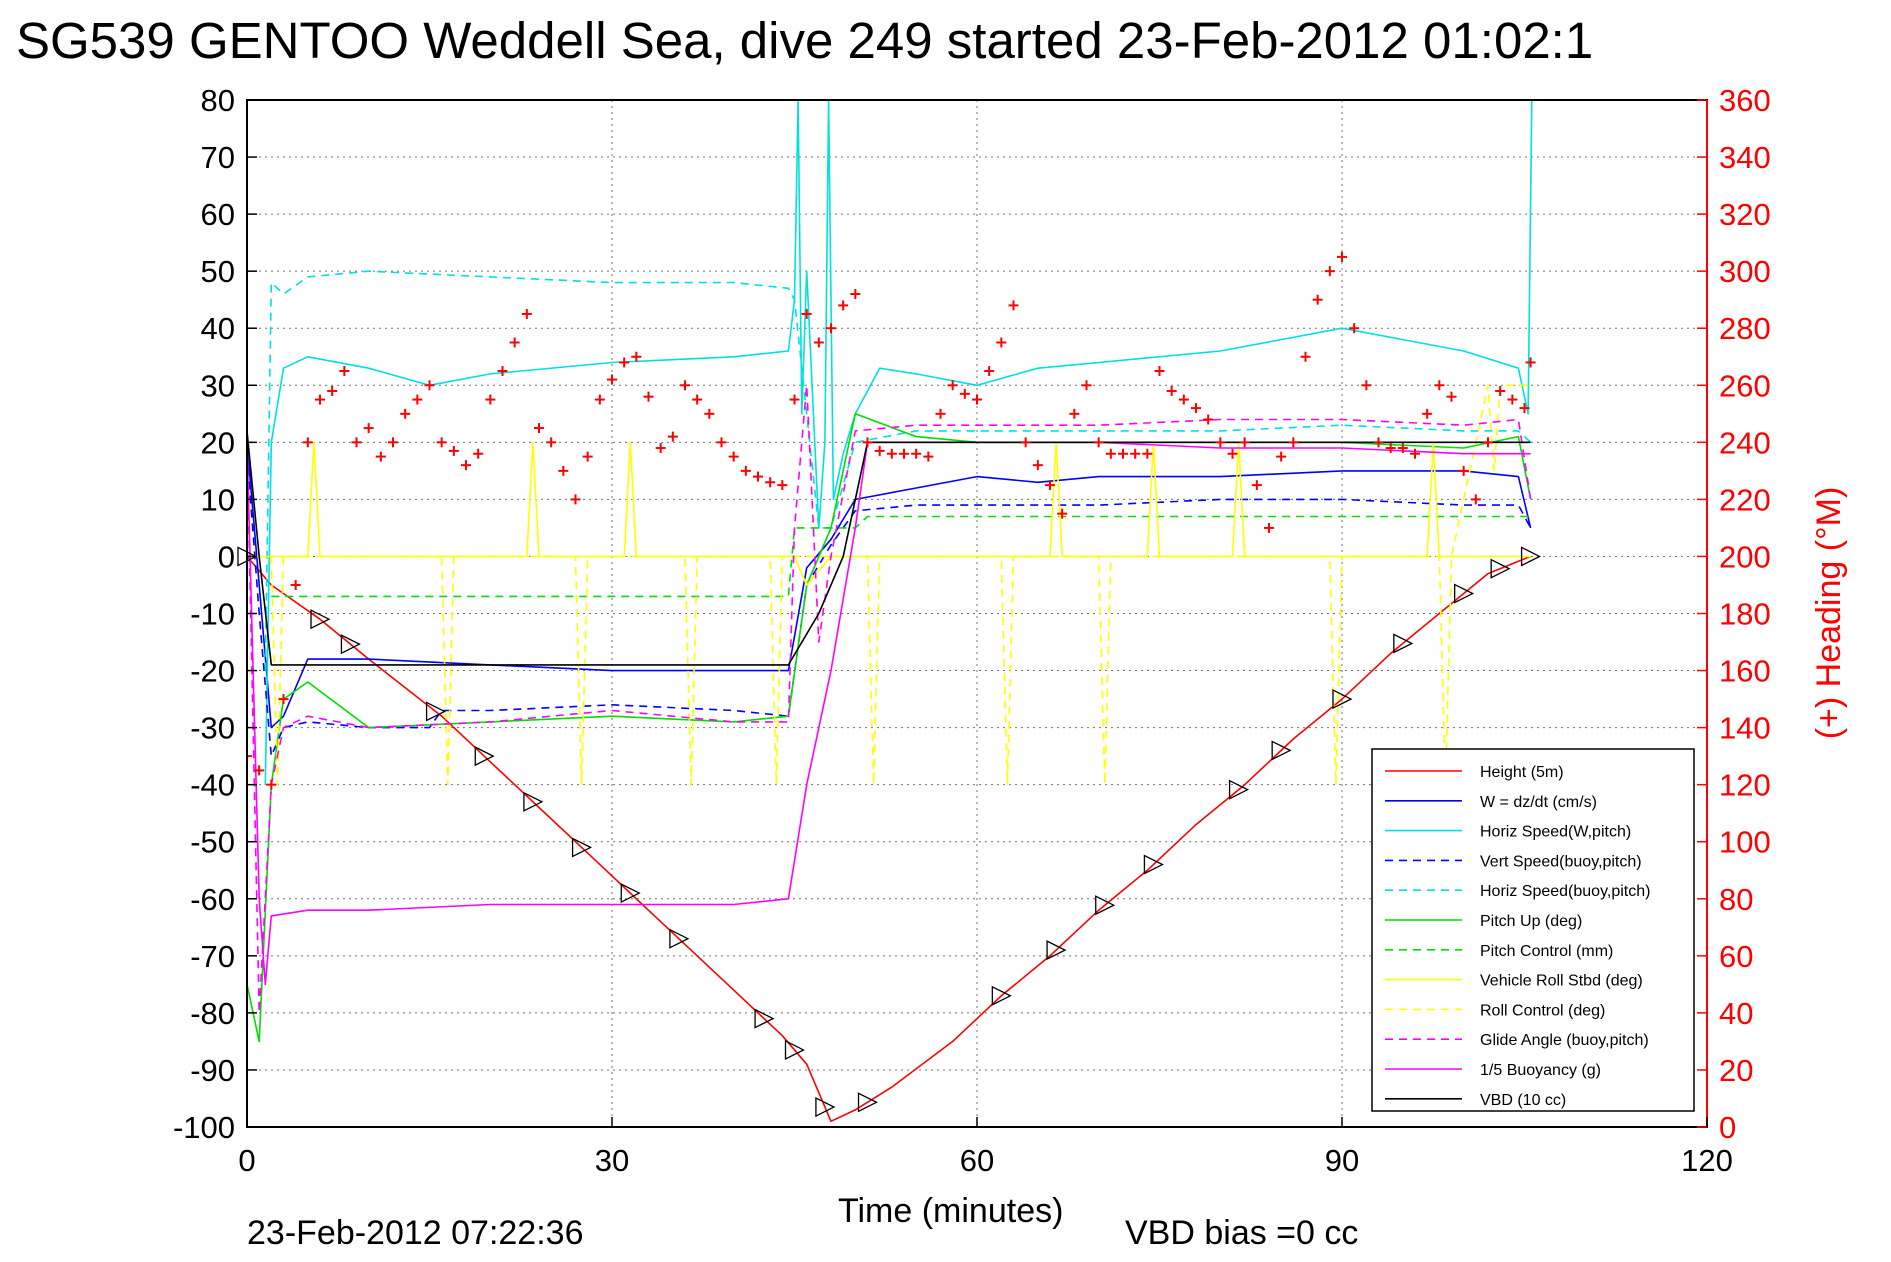  Describe the element at coordinates (218, 100) in the screenshot. I see `left-tick-label: 80` at that location.